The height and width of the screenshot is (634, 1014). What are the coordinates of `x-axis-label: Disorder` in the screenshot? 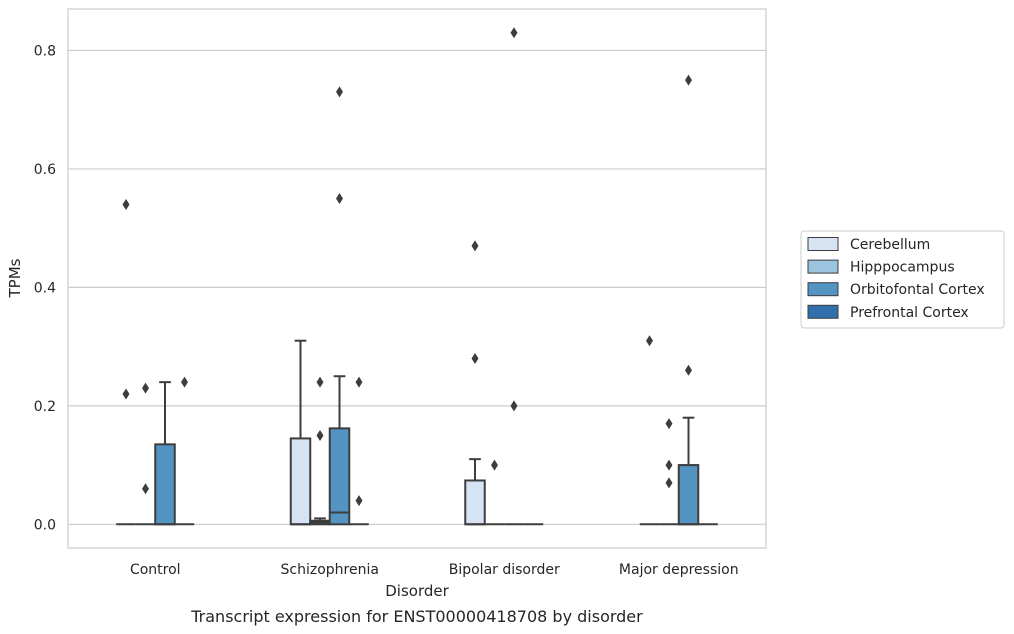 It's located at (417, 591).